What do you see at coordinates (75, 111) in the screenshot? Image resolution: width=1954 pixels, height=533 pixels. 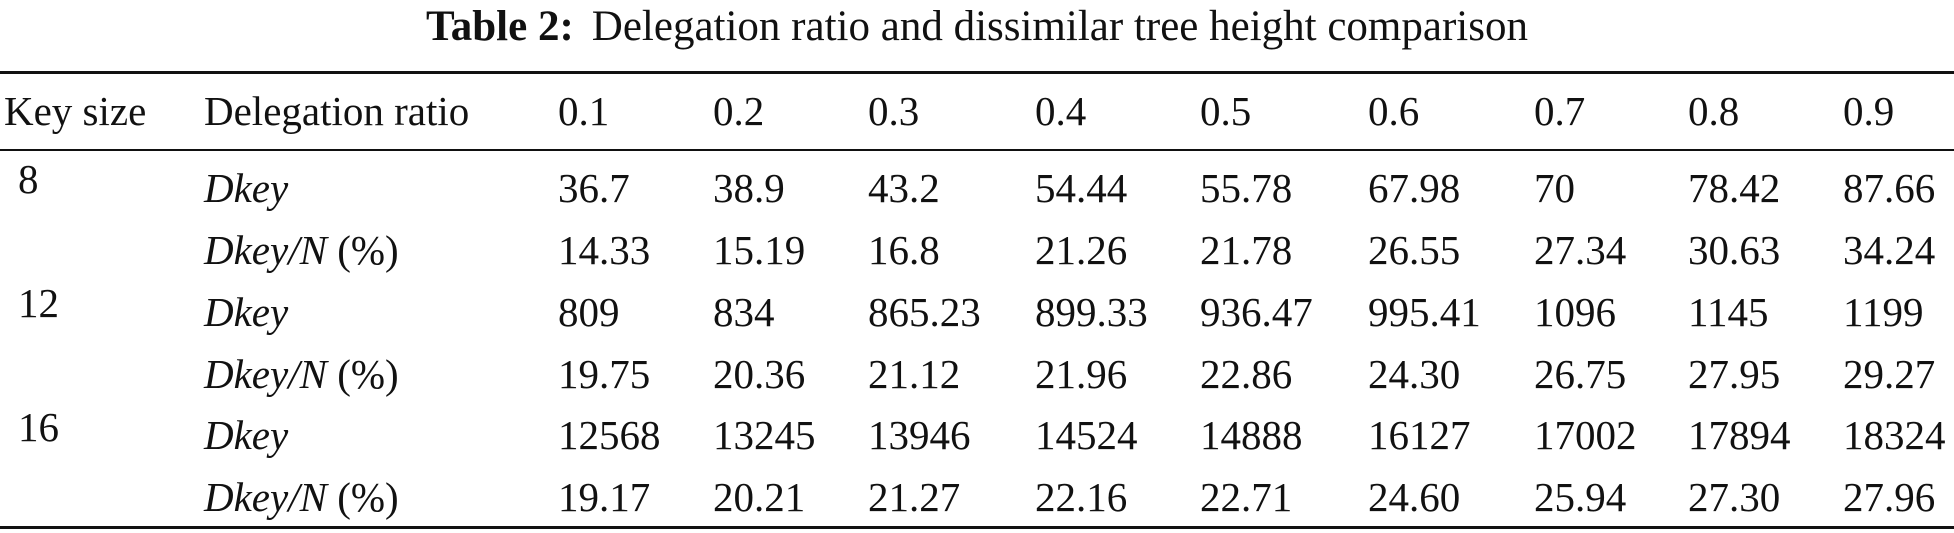 I see `header-key-size: Key size` at bounding box center [75, 111].